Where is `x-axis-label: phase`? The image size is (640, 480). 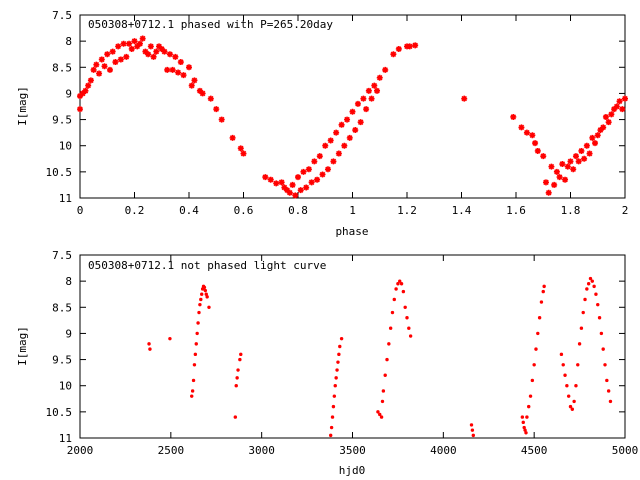
x-axis-label: phase is located at coordinates (351, 231).